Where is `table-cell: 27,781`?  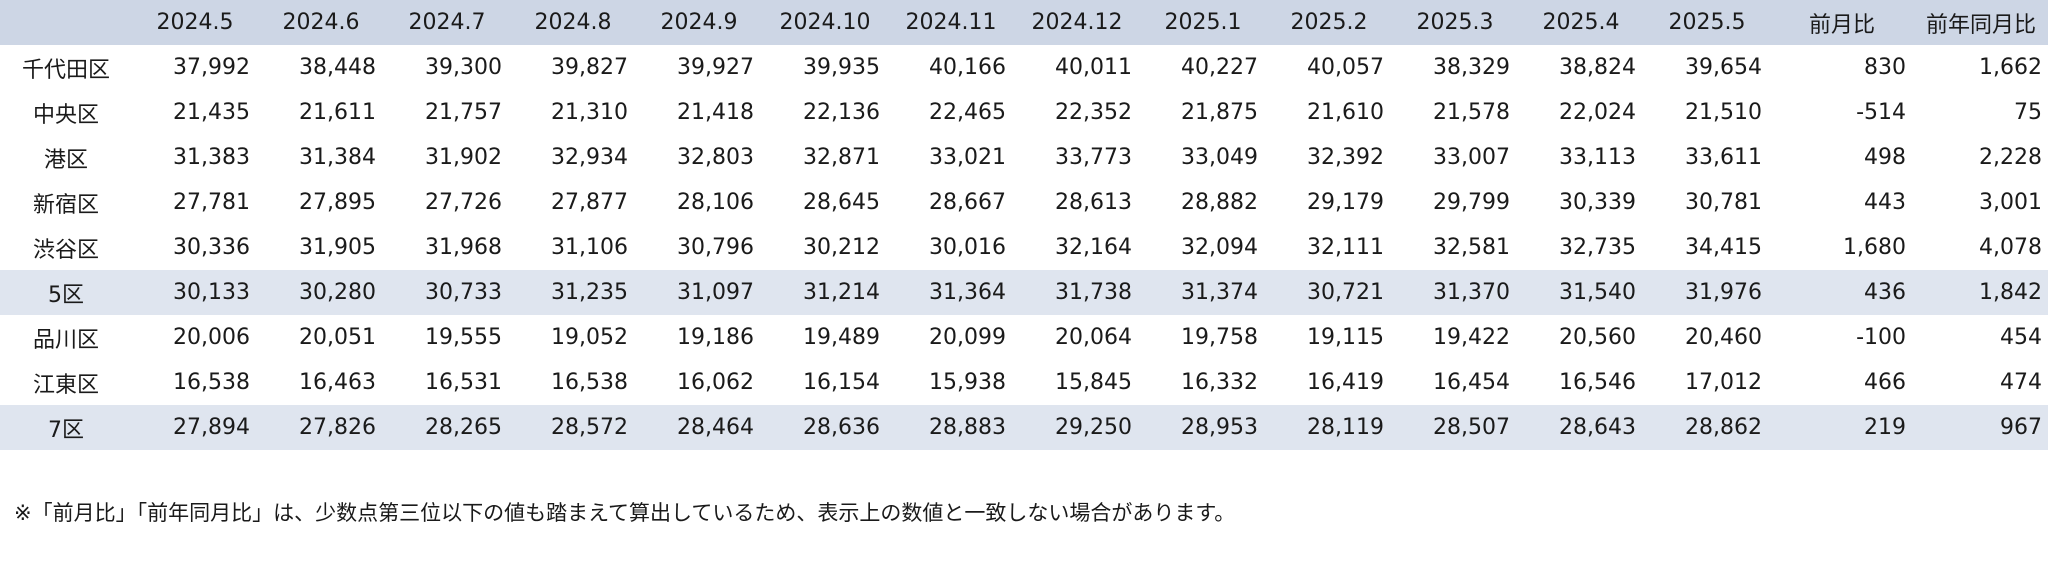
table-cell: 27,781 is located at coordinates (211, 202).